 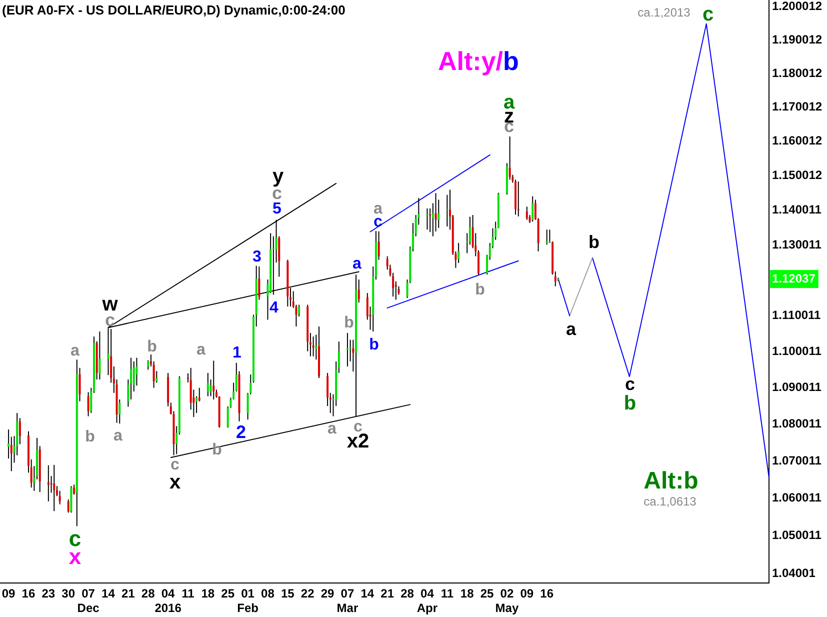 What do you see at coordinates (347, 600) in the screenshot?
I see `x-tick-label: 07 Mar` at bounding box center [347, 600].